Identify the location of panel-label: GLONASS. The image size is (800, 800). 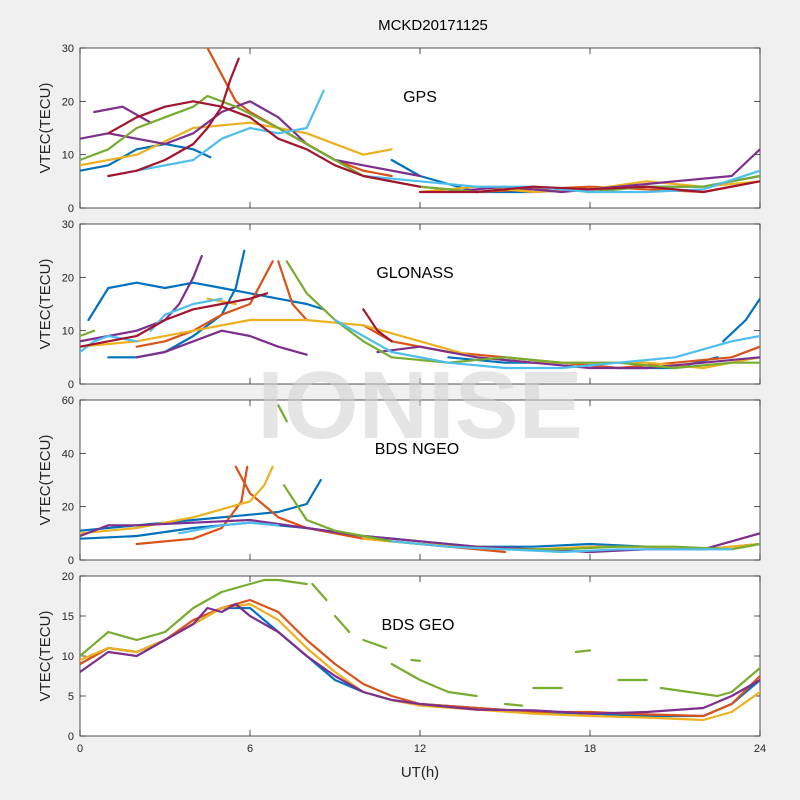
(414, 273).